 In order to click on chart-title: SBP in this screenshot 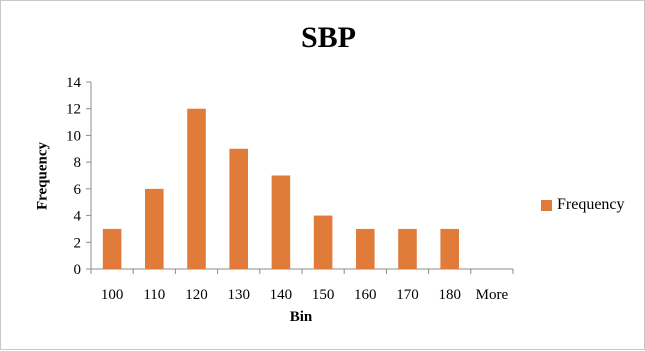, I will do `click(328, 37)`.